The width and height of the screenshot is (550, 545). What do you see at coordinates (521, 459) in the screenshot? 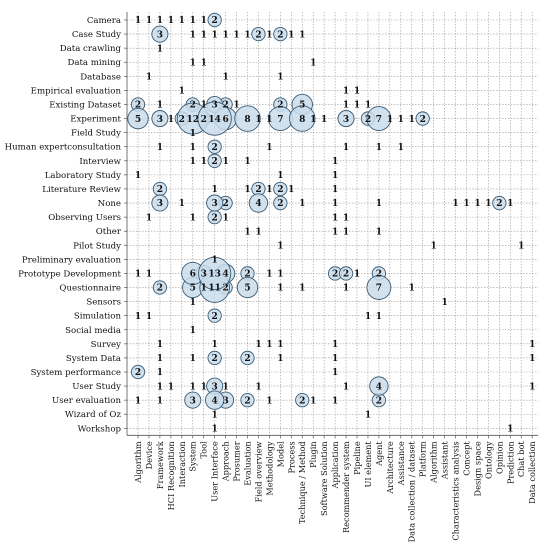
I see `x-tick-label: Chat bot` at bounding box center [521, 459].